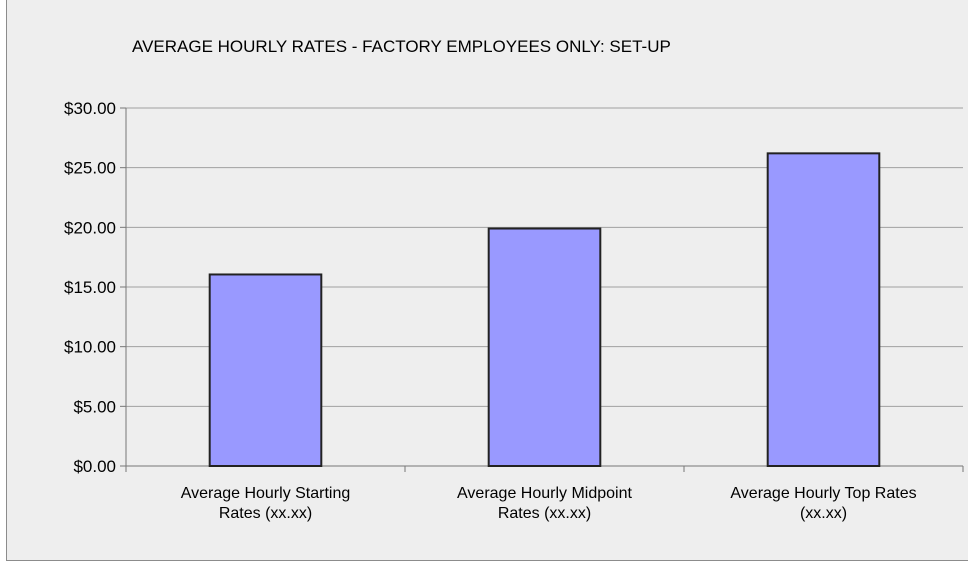 The image size is (972, 567). I want to click on y-tick-label: $30.00, so click(90, 108).